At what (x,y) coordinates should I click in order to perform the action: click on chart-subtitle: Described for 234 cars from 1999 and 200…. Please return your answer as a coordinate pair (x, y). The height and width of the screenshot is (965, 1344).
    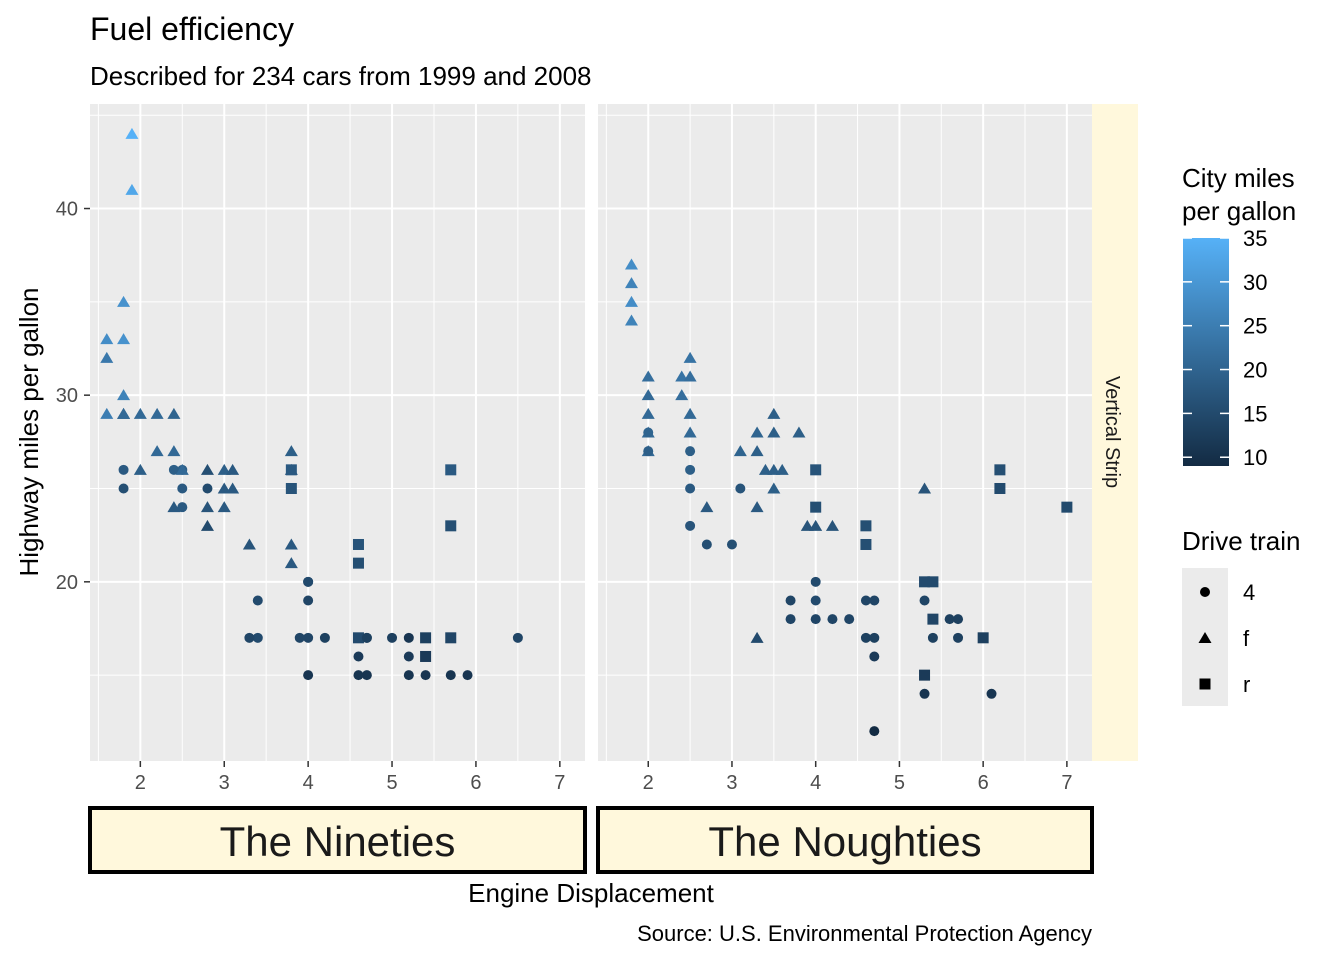
    Looking at the image, I should click on (341, 76).